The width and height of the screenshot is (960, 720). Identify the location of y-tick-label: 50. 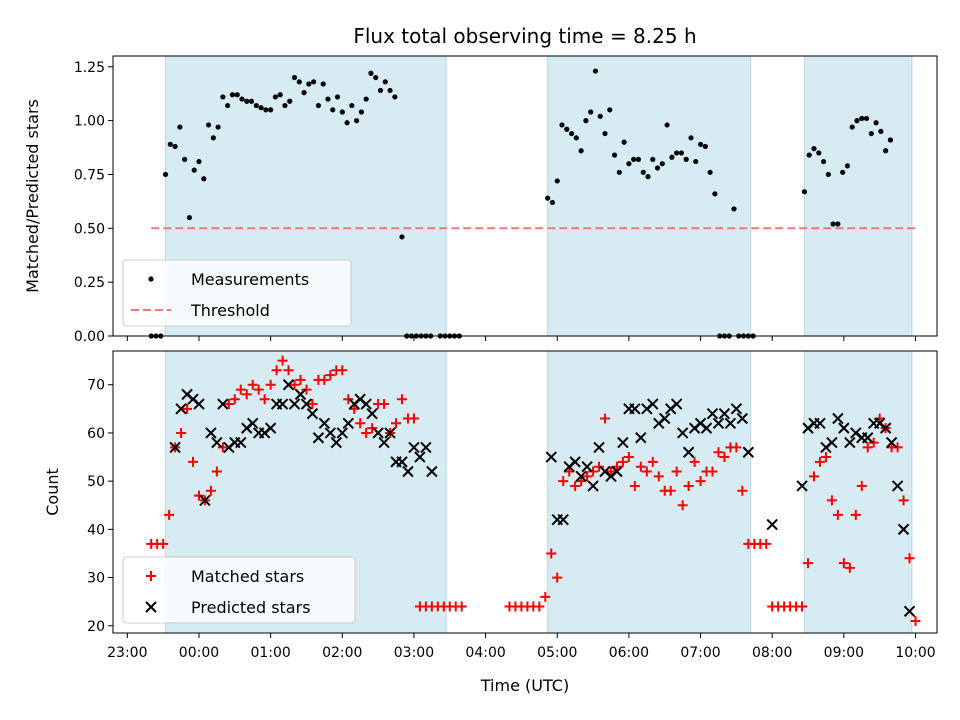
(96, 482).